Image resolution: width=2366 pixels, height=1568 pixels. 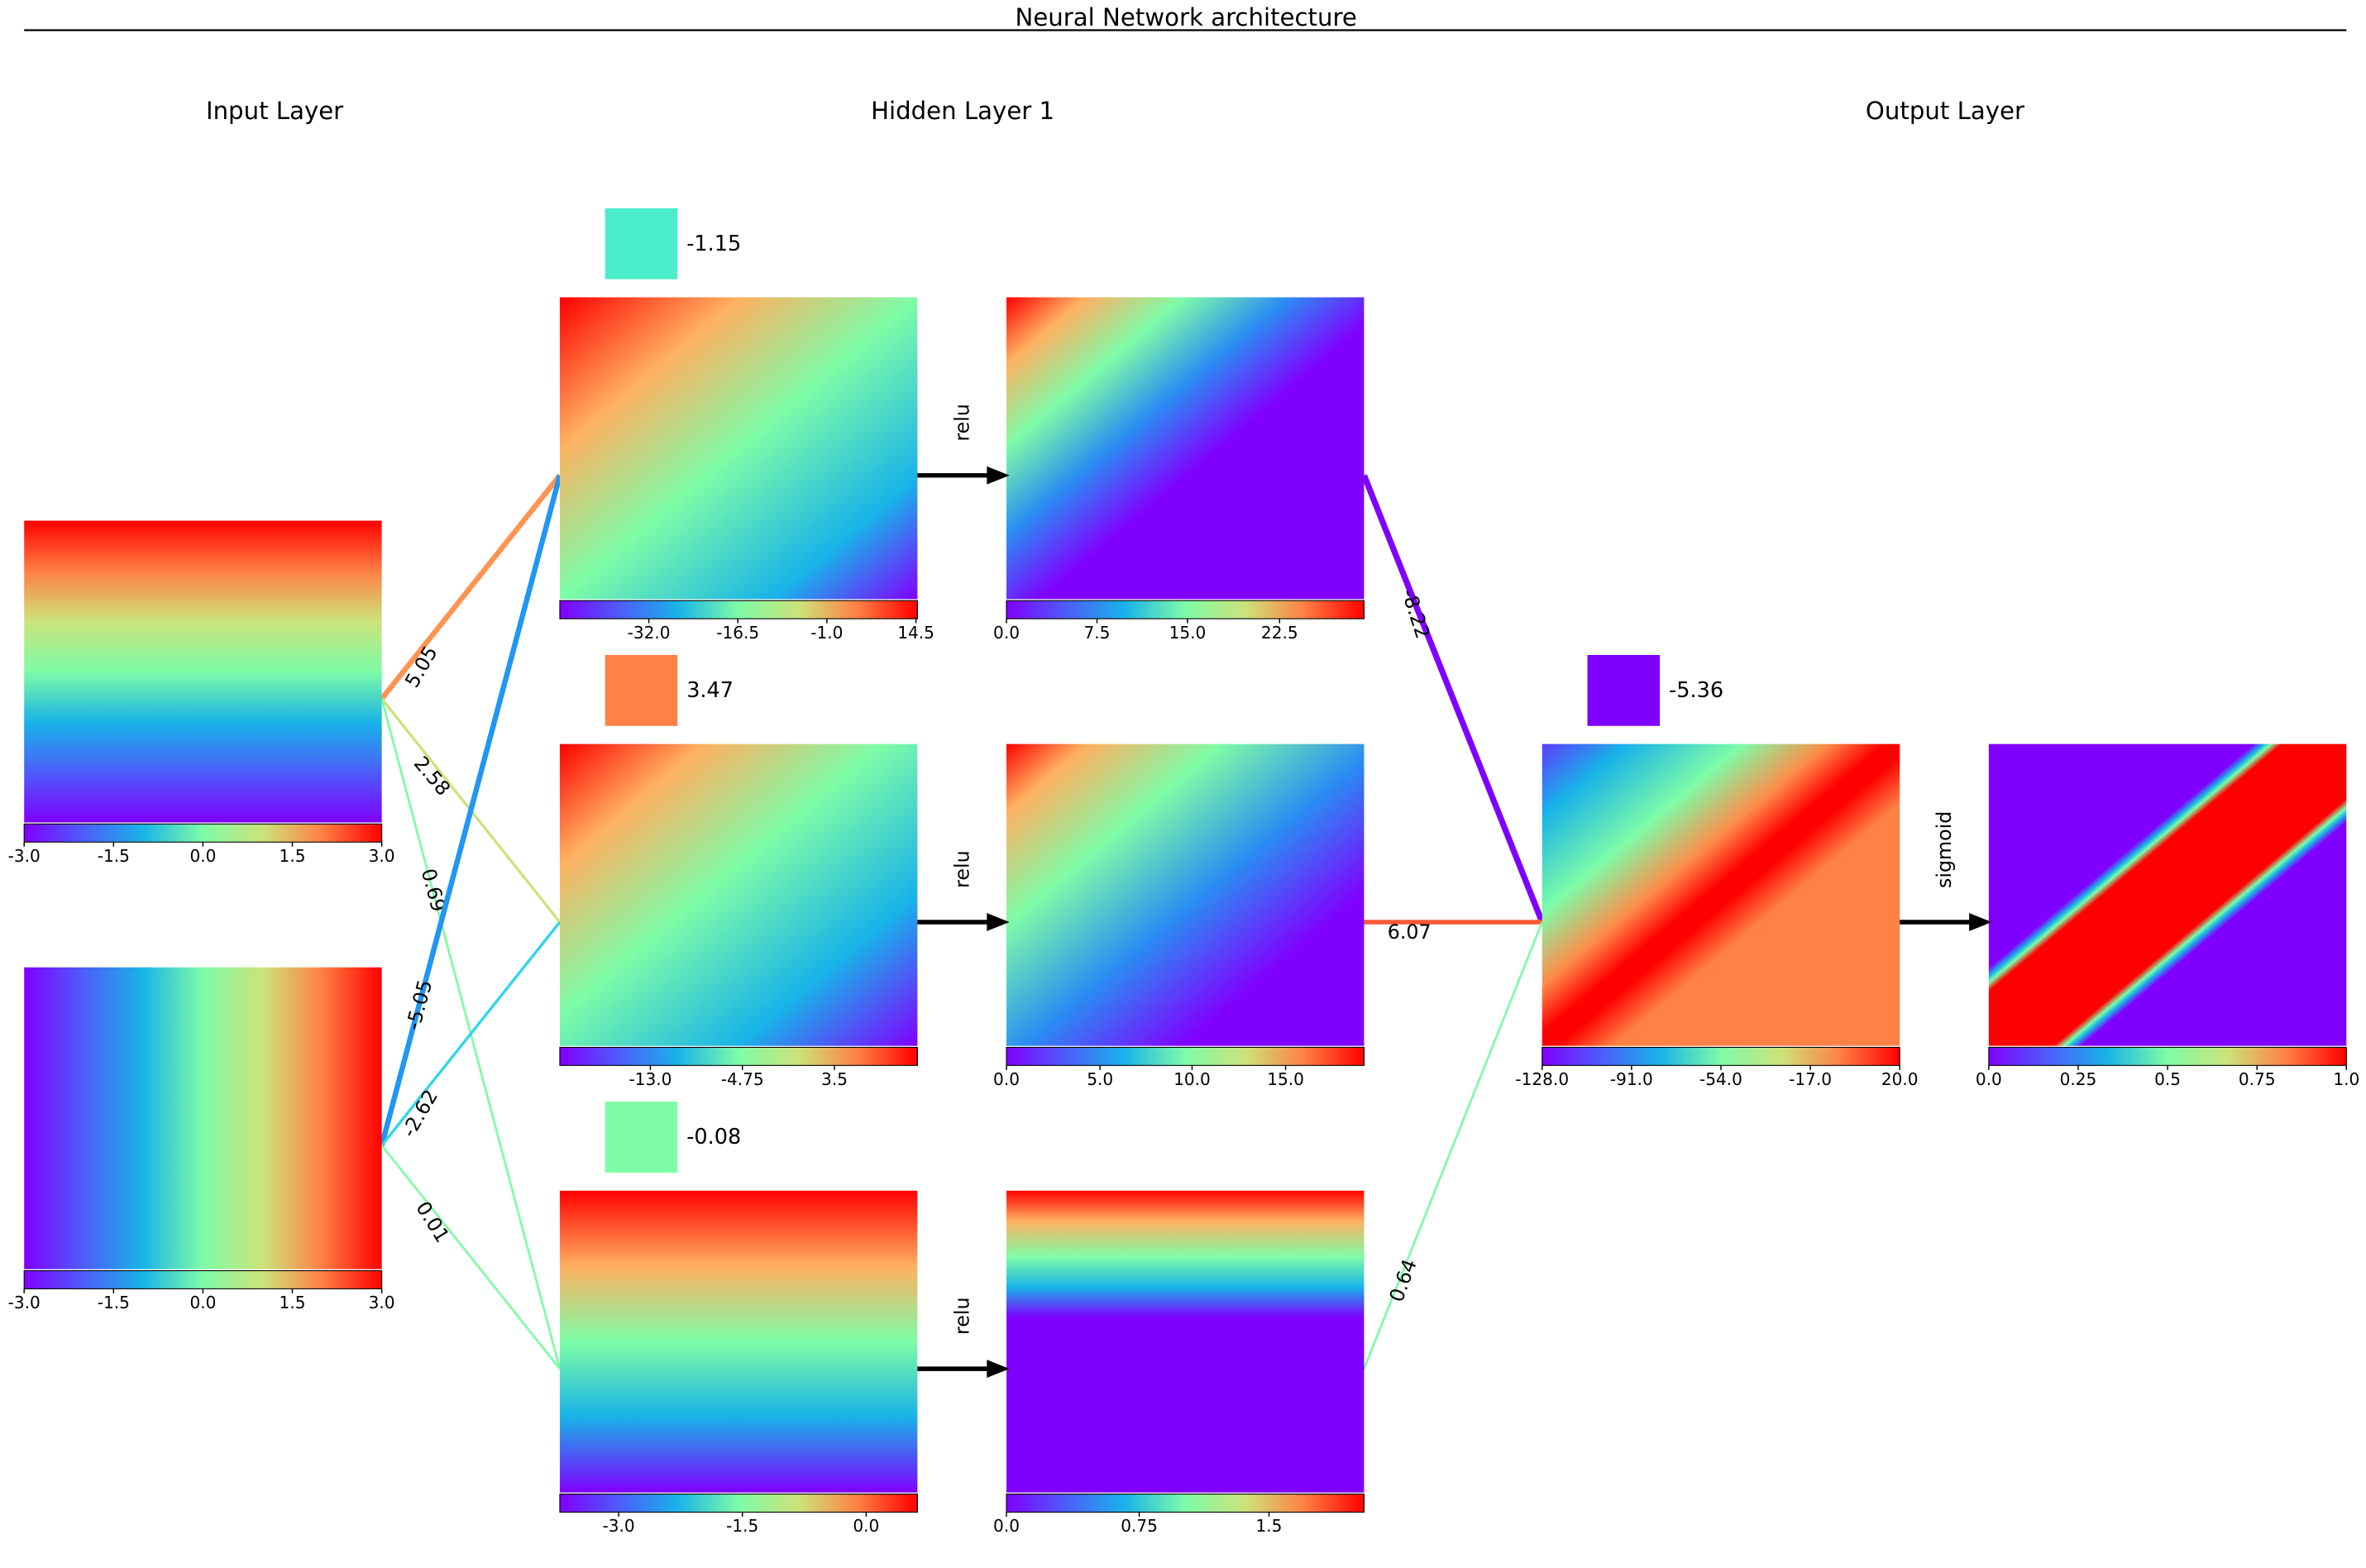 I want to click on hidden-node-2-bias-value: 3.47, so click(x=710, y=690).